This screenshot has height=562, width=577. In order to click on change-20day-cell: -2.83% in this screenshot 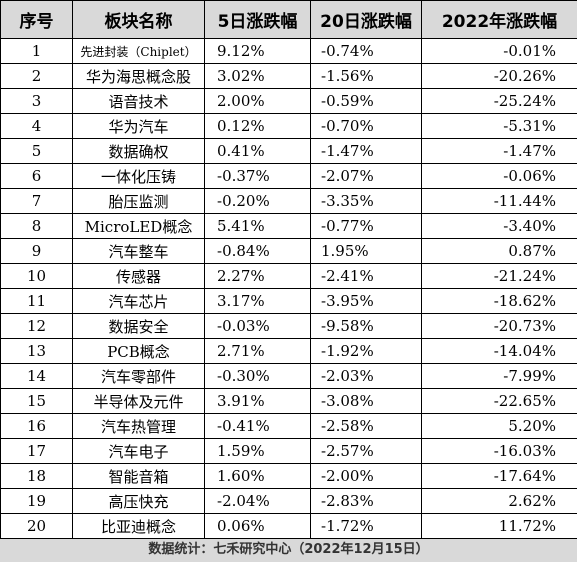, I will do `click(366, 501)`.